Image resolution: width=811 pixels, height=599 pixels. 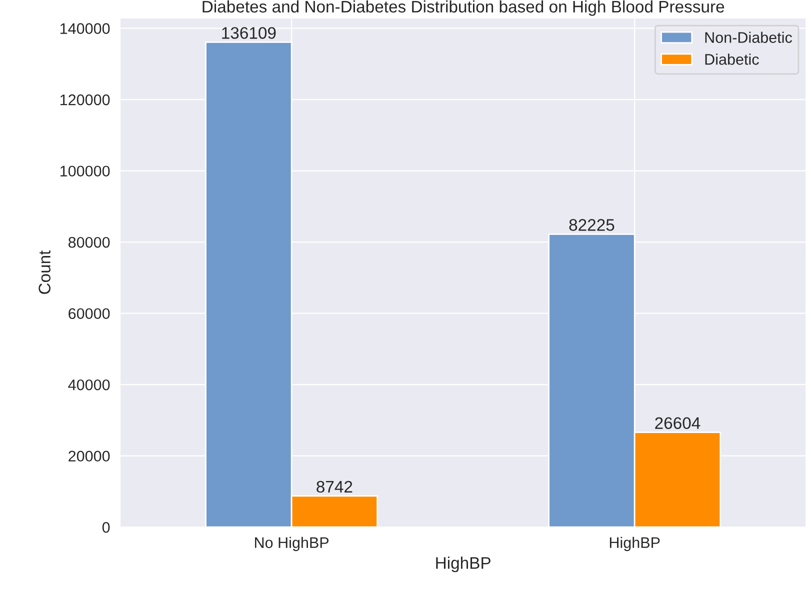 What do you see at coordinates (463, 8) in the screenshot?
I see `chart-title: Diabetes and Non-Diabetes Distribution based on High Blood Pressure` at bounding box center [463, 8].